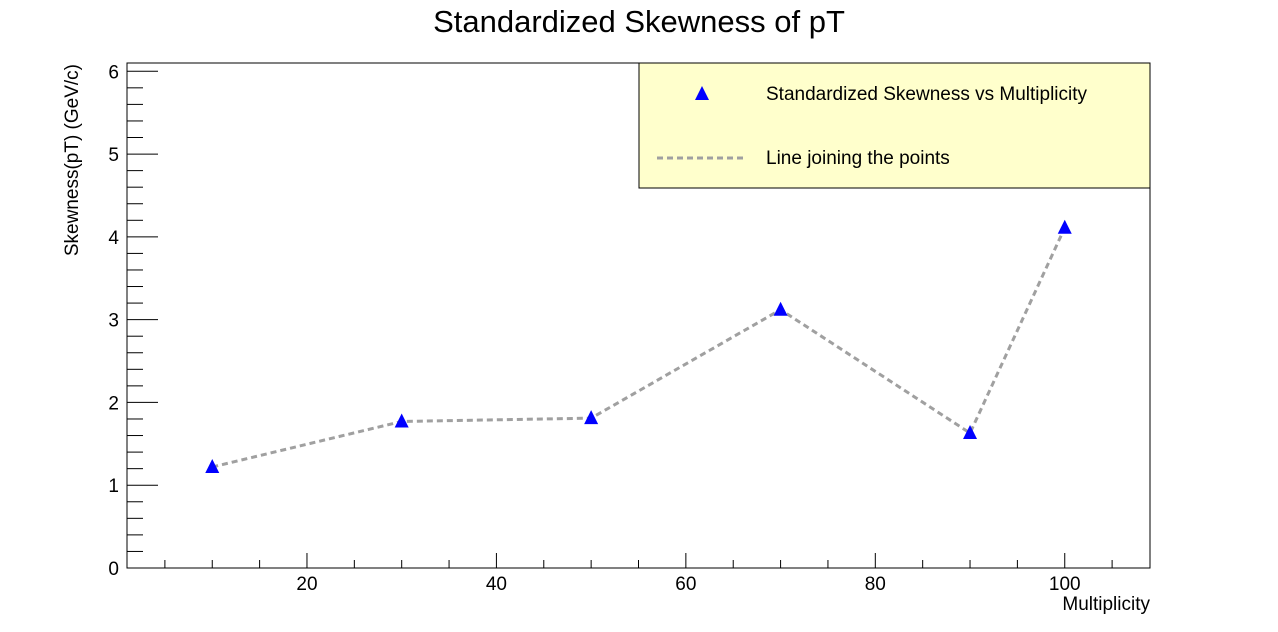  Describe the element at coordinates (113, 238) in the screenshot. I see `y-tick-label: 4` at that location.